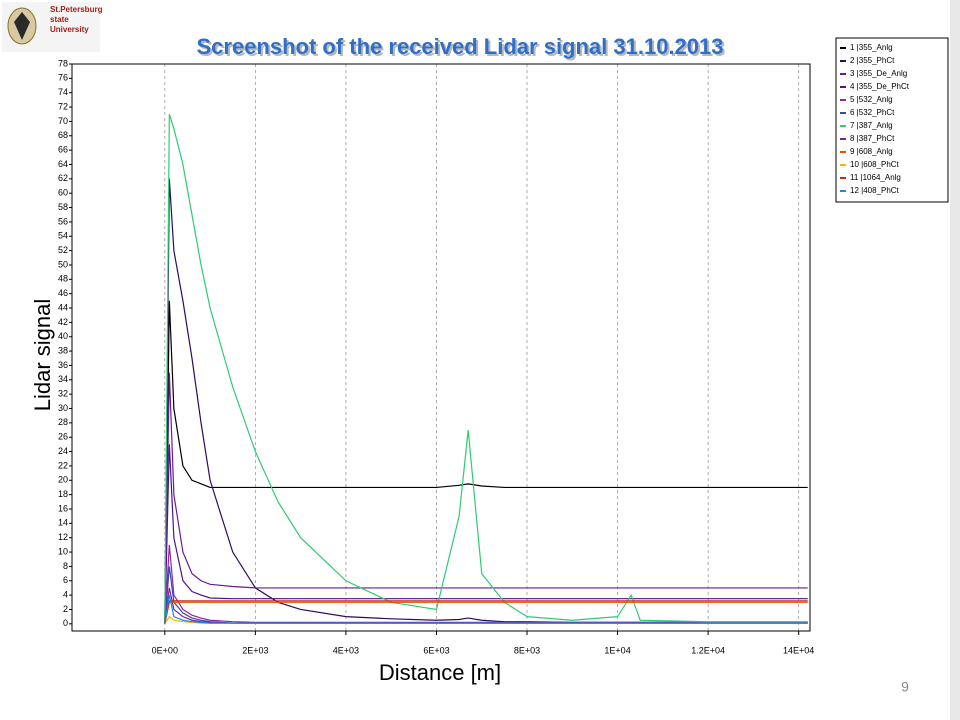 Image resolution: width=960 pixels, height=720 pixels. What do you see at coordinates (905, 687) in the screenshot?
I see `page-number: 9` at bounding box center [905, 687].